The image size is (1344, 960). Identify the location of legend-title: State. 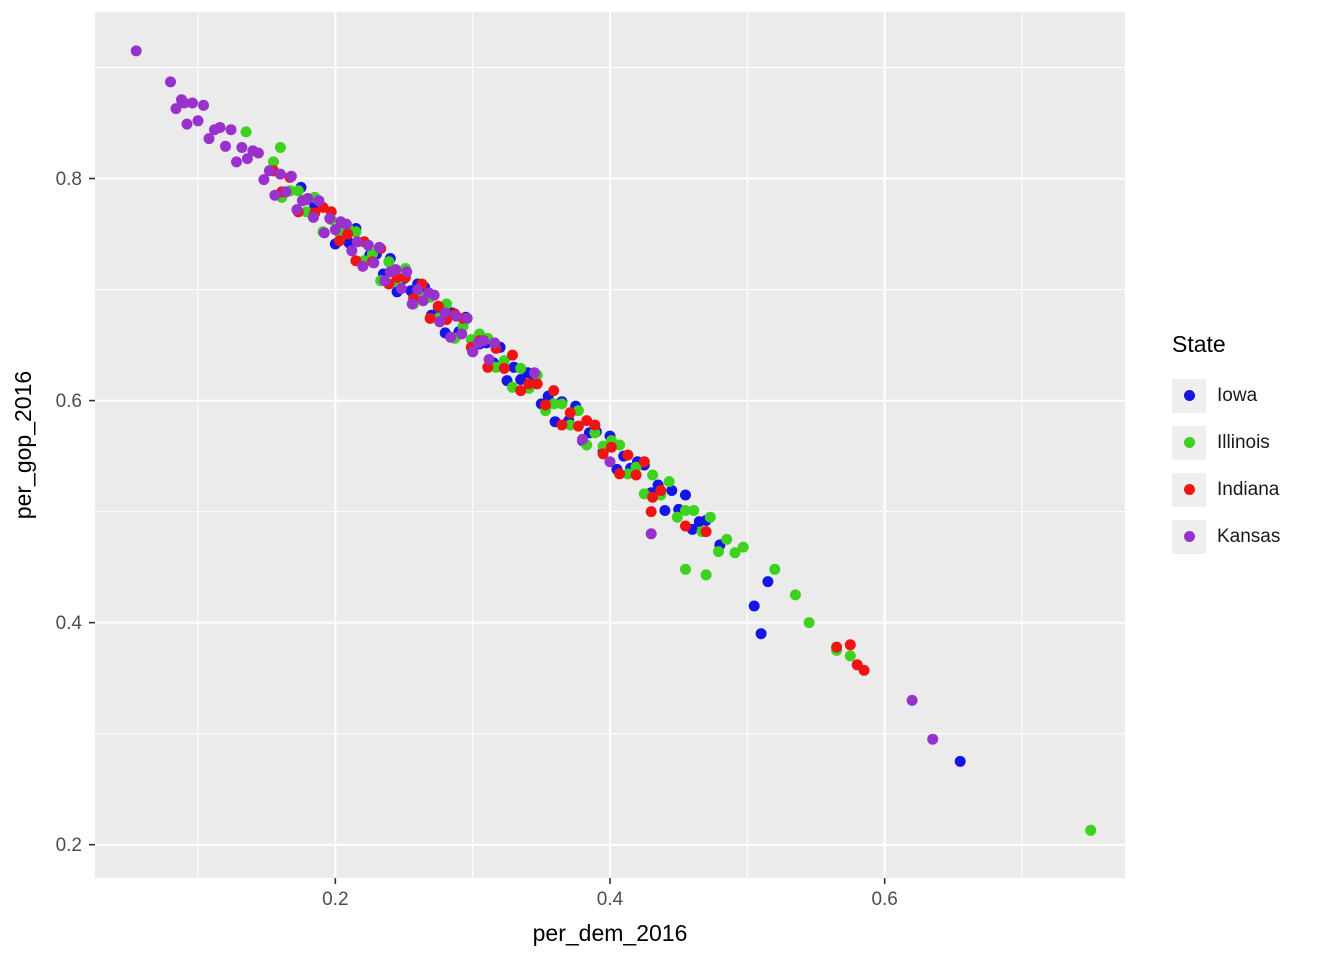
(1199, 344).